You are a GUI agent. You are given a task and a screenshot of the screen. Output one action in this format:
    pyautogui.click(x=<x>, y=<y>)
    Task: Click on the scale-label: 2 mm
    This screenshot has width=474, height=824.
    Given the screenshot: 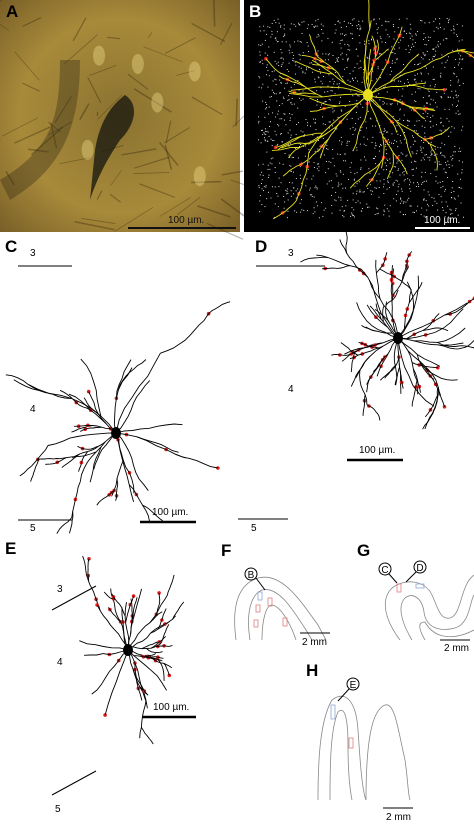 What is the action you would take?
    pyautogui.click(x=456, y=648)
    